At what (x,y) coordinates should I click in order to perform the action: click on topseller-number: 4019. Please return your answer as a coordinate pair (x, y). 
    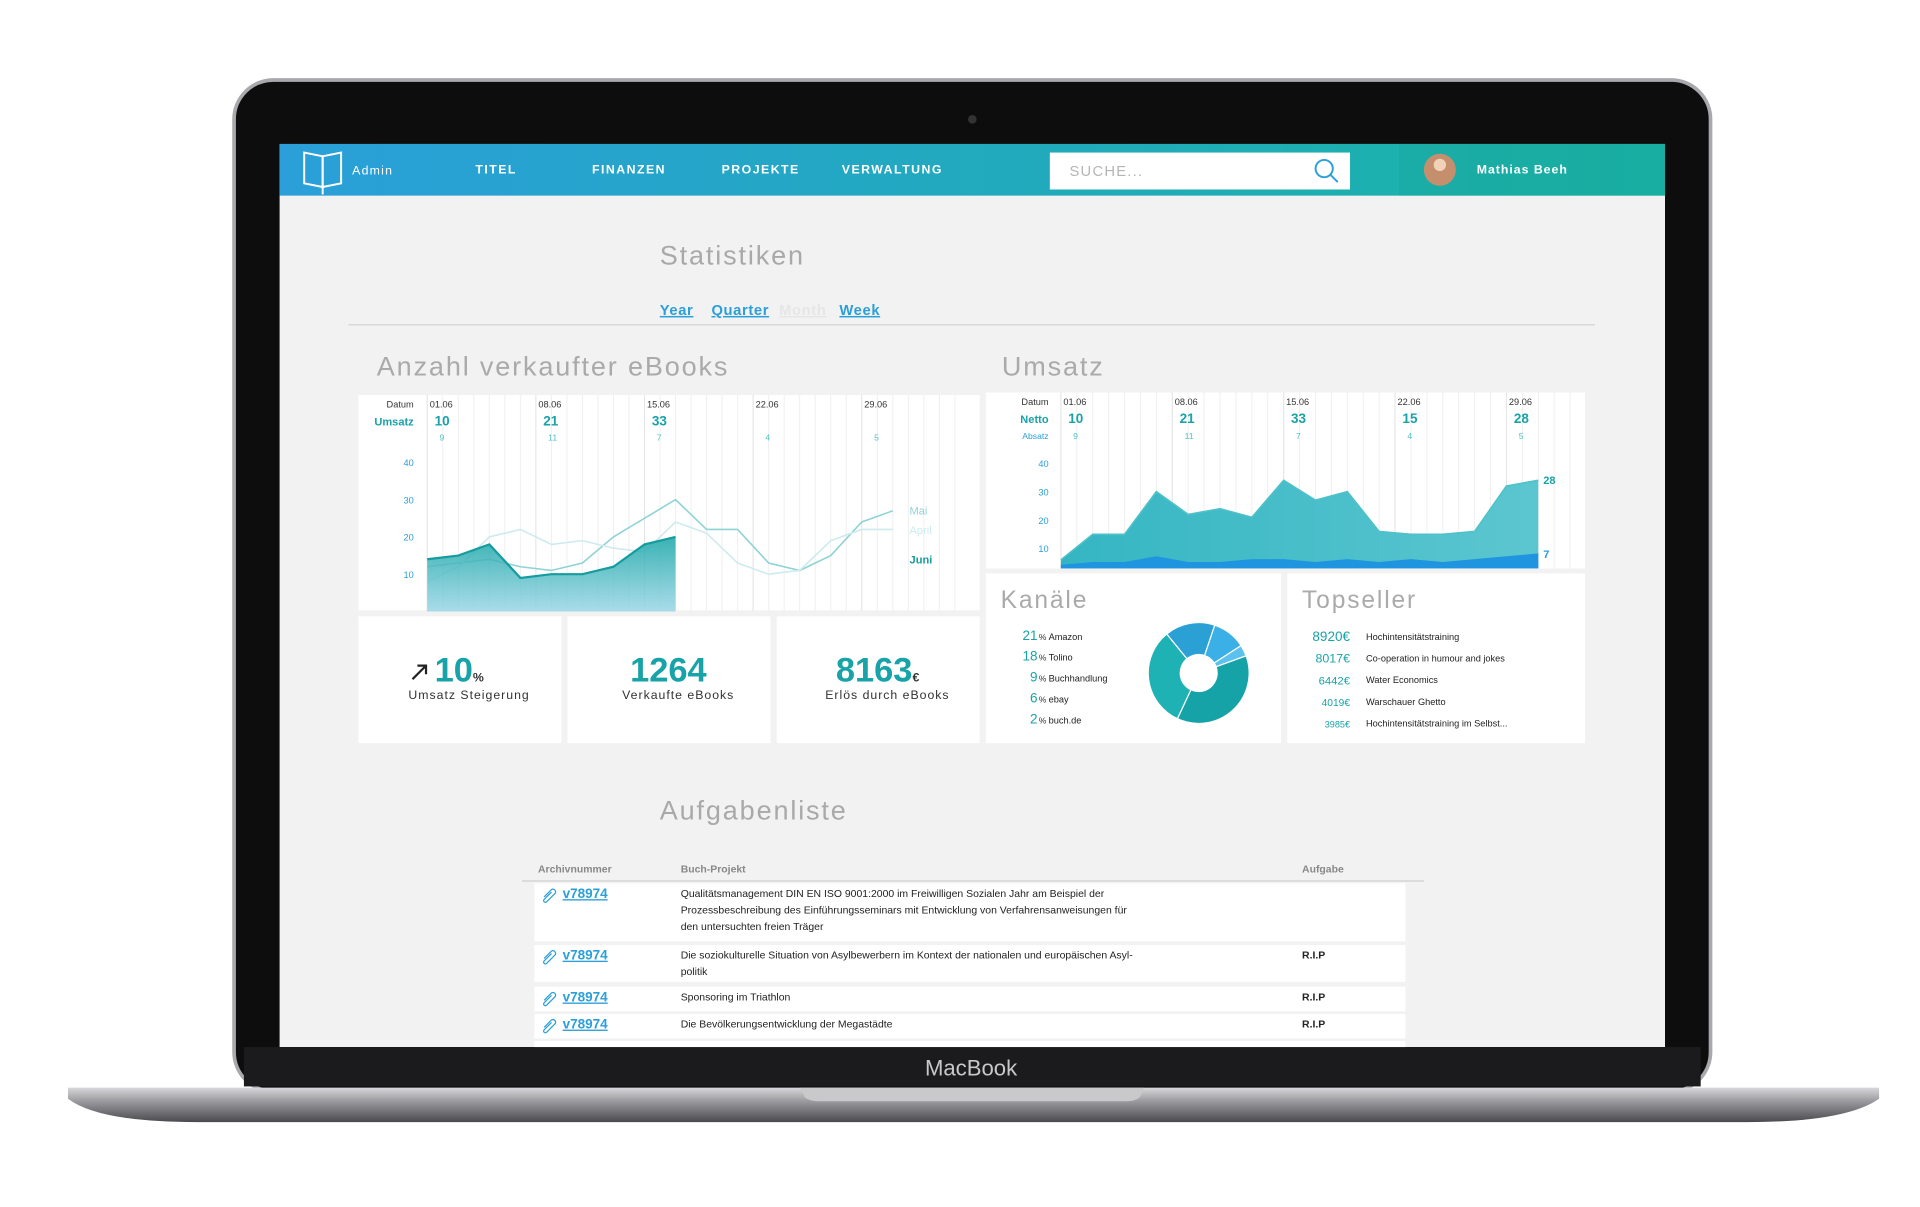
    Looking at the image, I should click on (1333, 703).